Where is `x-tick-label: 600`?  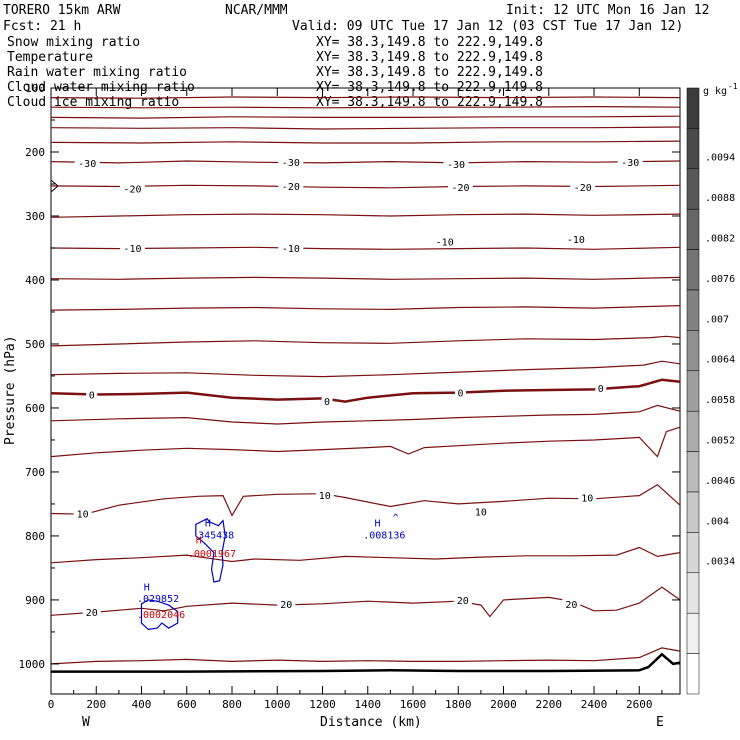 x-tick-label: 600 is located at coordinates (187, 704).